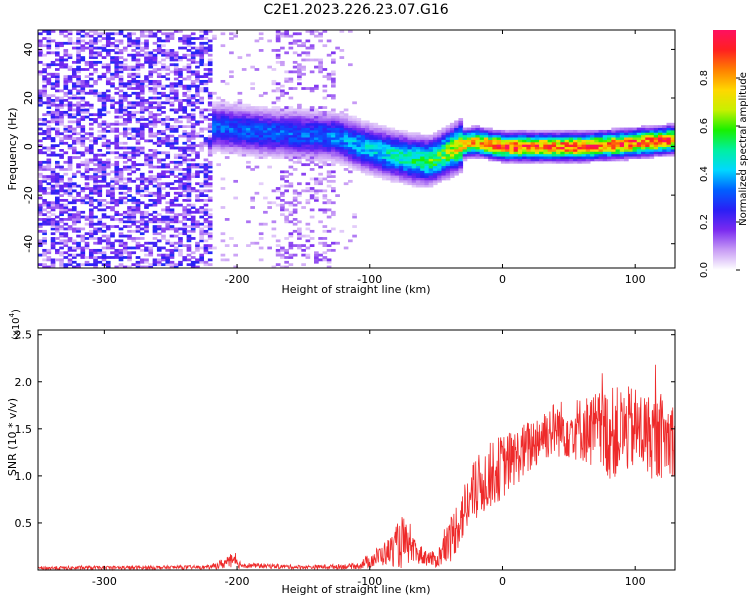  Describe the element at coordinates (24, 335) in the screenshot. I see `y-tick-label: 2.5` at that location.